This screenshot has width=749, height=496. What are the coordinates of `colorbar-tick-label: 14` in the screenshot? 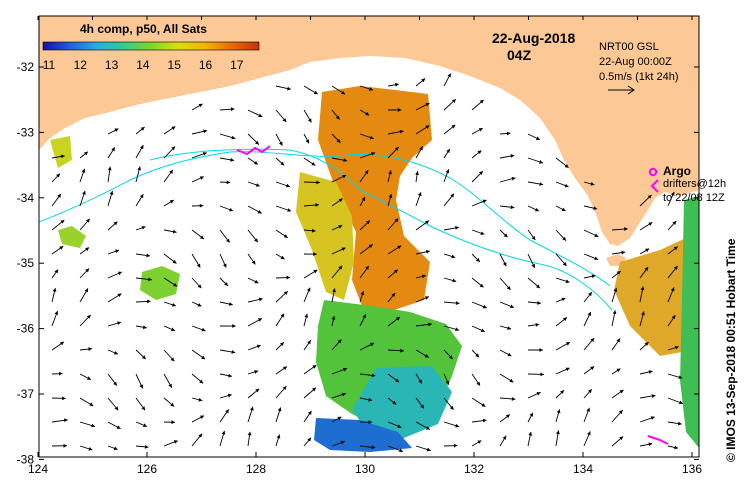 It's located at (143, 65).